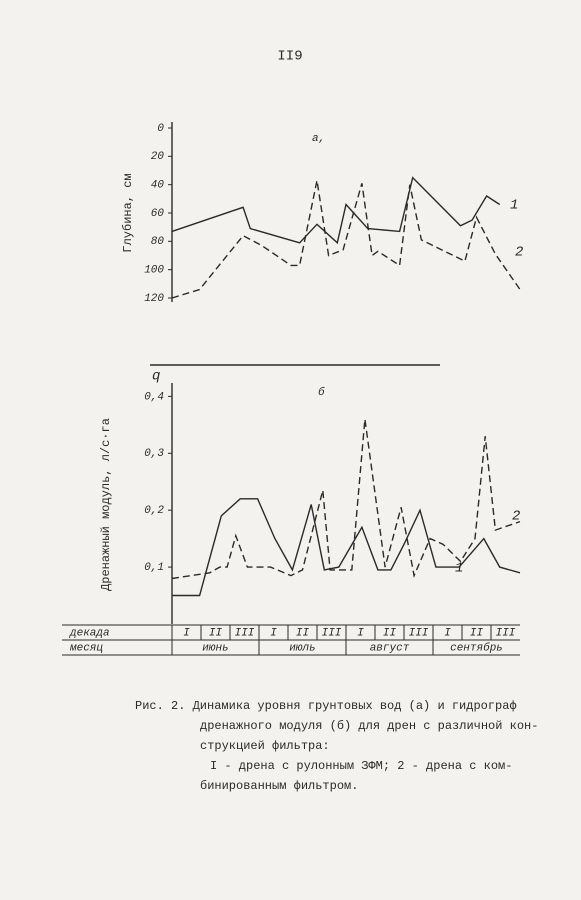 The image size is (581, 900). I want to click on y-tick-label: 100, so click(154, 271).